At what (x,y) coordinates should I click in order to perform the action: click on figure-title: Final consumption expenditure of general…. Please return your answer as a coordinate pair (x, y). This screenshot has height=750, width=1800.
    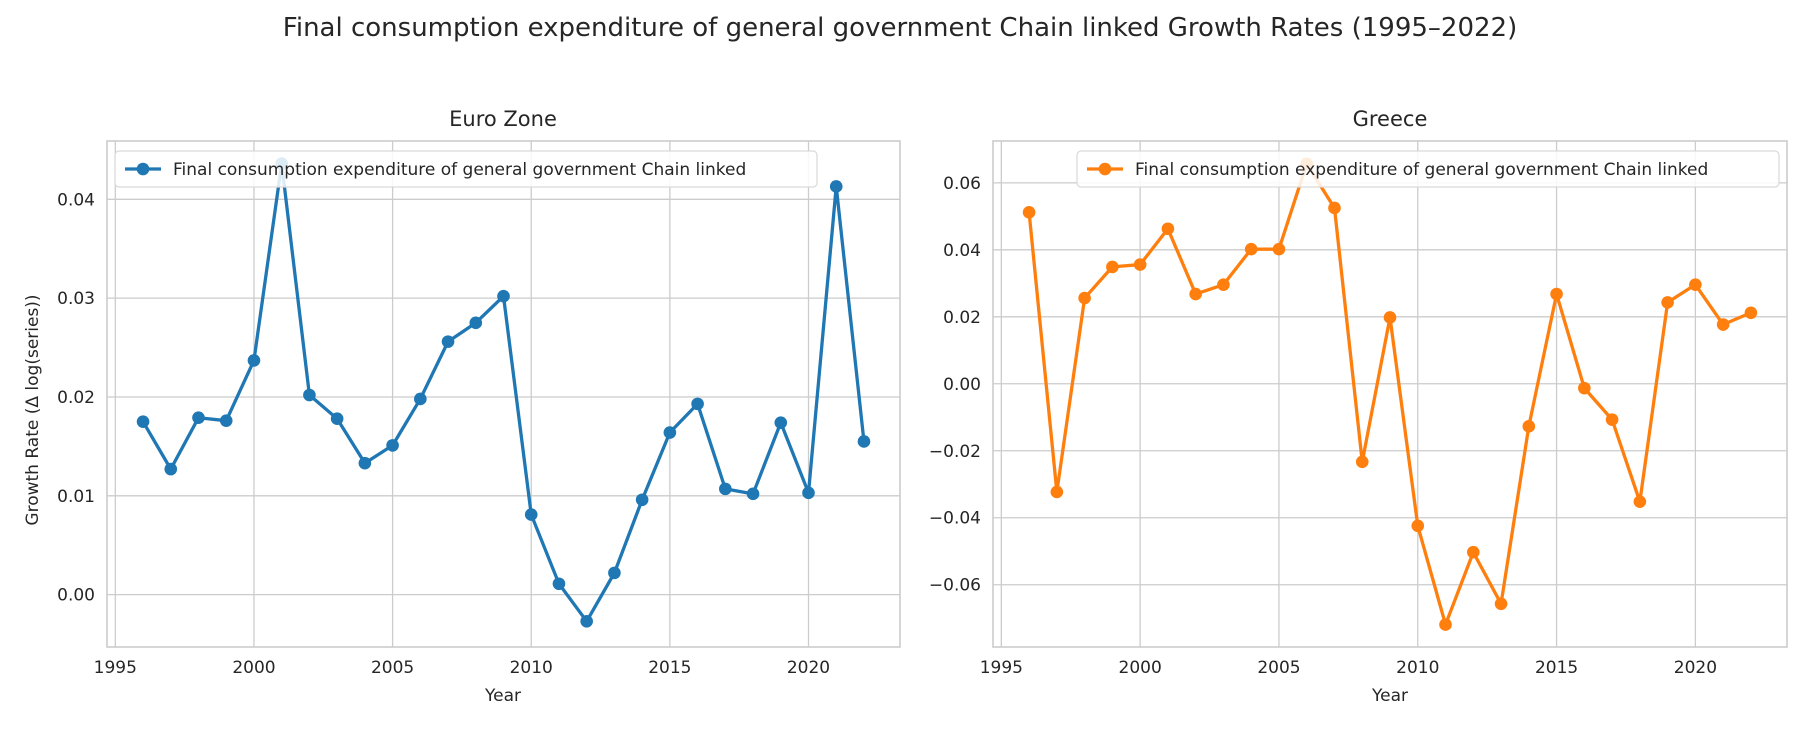
    Looking at the image, I should click on (900, 28).